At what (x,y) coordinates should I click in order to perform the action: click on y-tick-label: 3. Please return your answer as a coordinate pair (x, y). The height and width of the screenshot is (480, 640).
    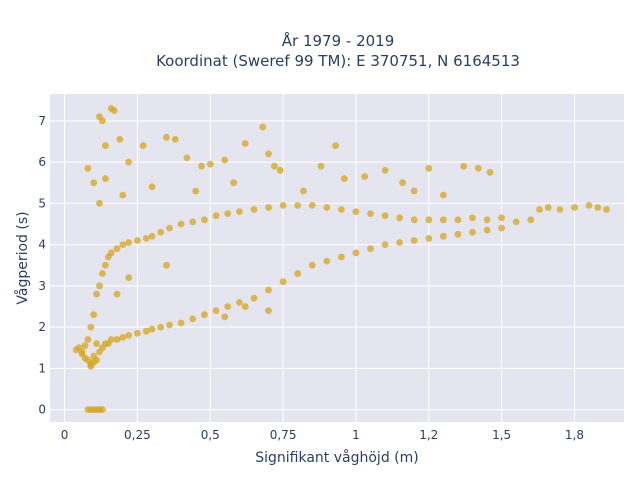
    Looking at the image, I should click on (42, 286).